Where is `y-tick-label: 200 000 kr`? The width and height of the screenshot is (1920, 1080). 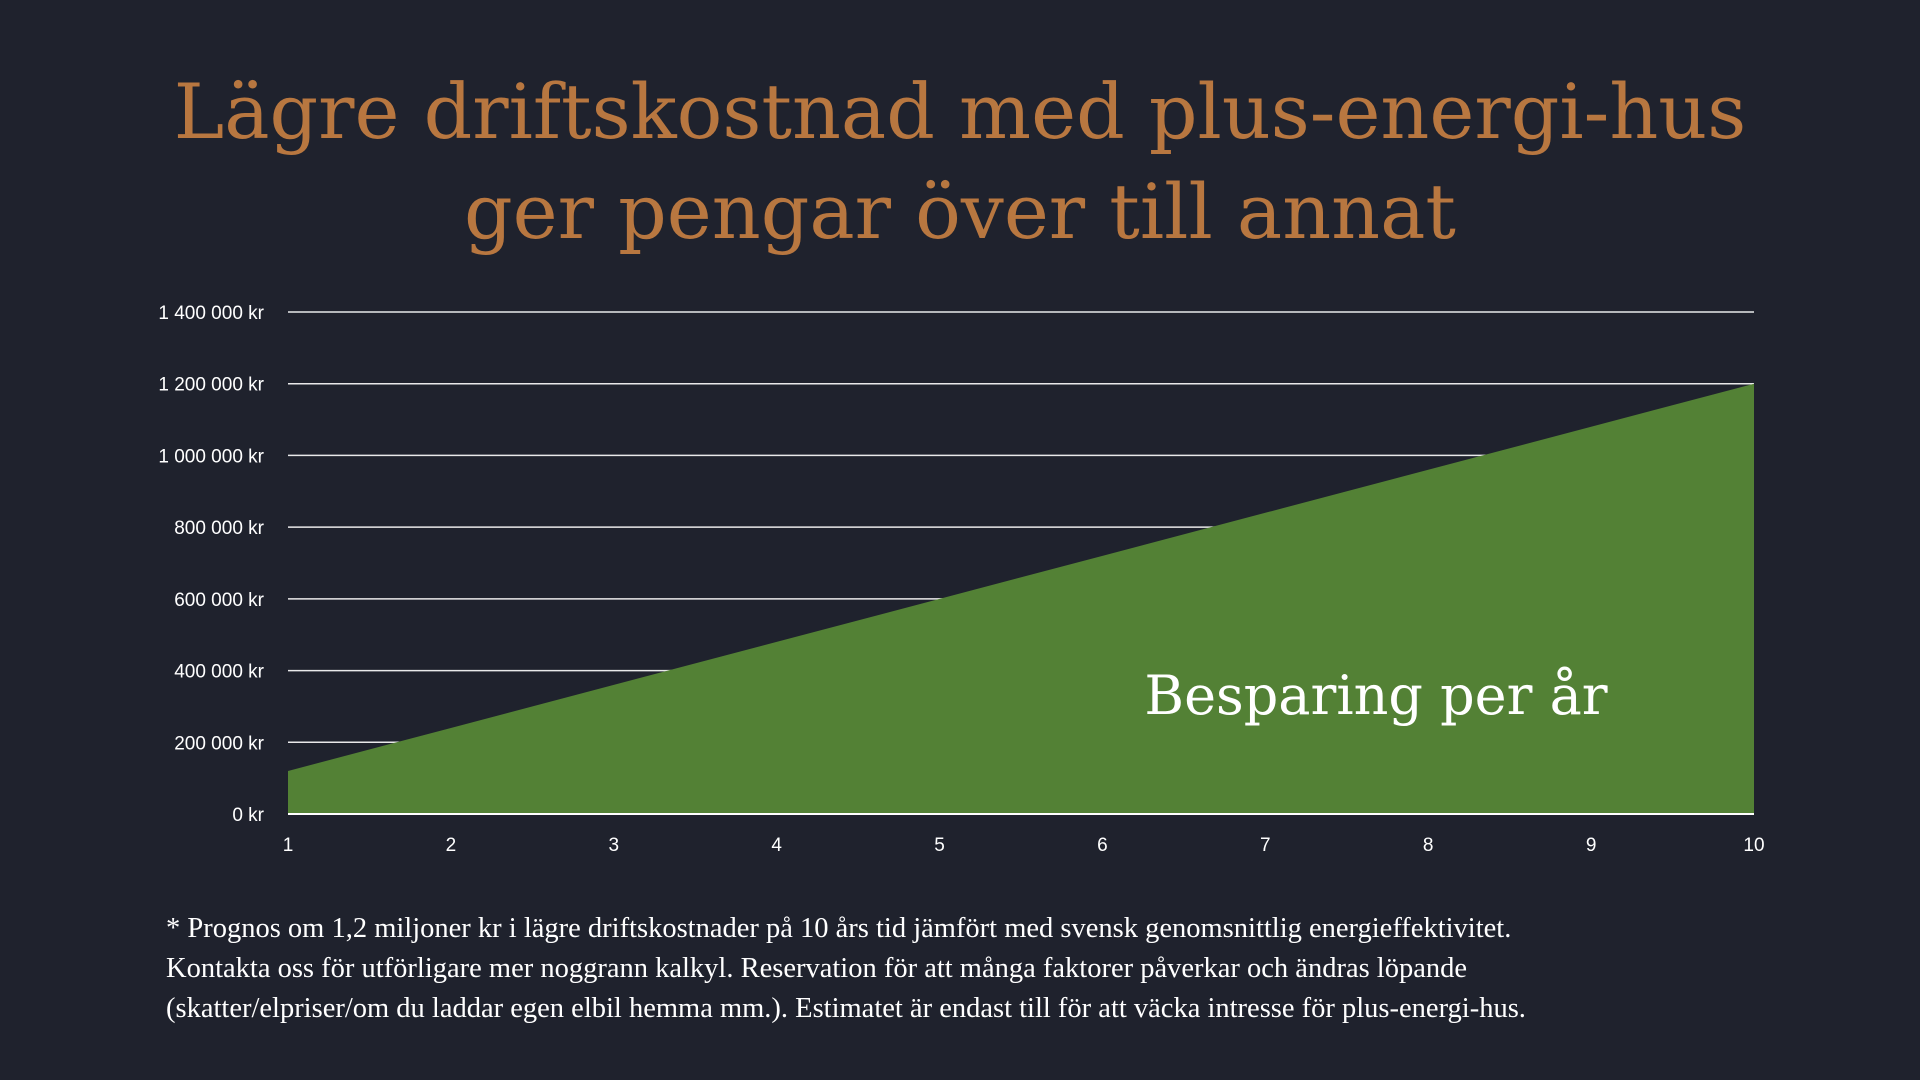
y-tick-label: 200 000 kr is located at coordinates (219, 743).